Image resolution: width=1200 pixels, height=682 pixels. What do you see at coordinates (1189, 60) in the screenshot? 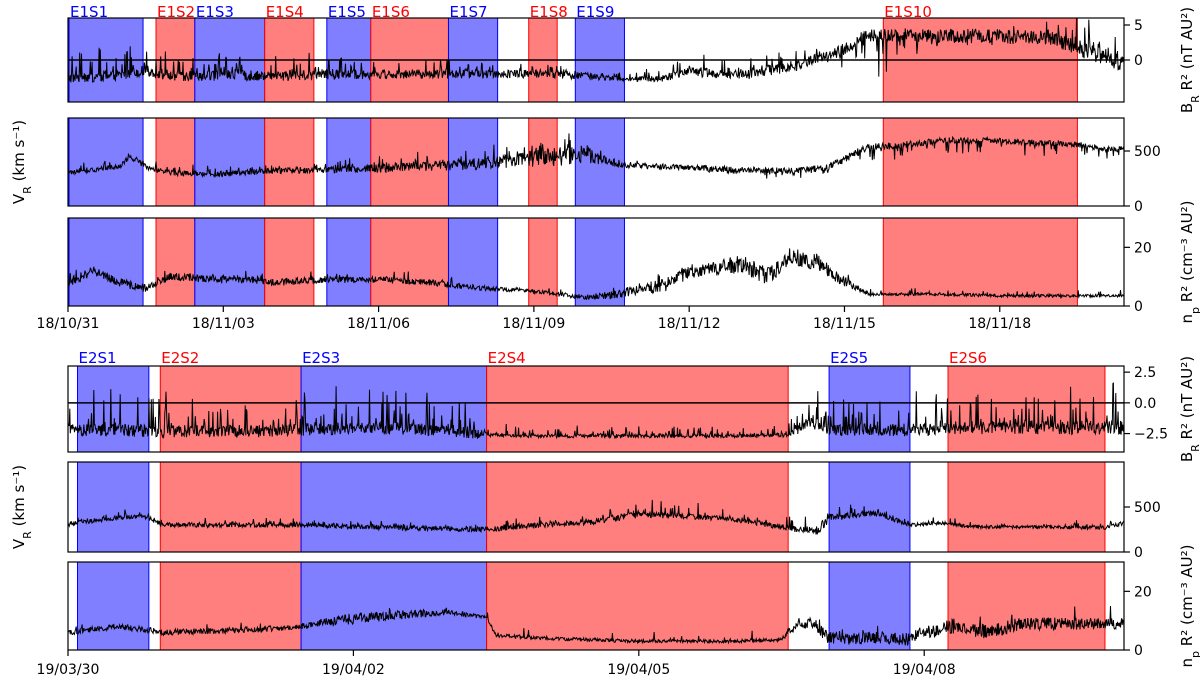
I see `y-axis-label-1-1: BR R² (nT AU²)` at bounding box center [1189, 60].